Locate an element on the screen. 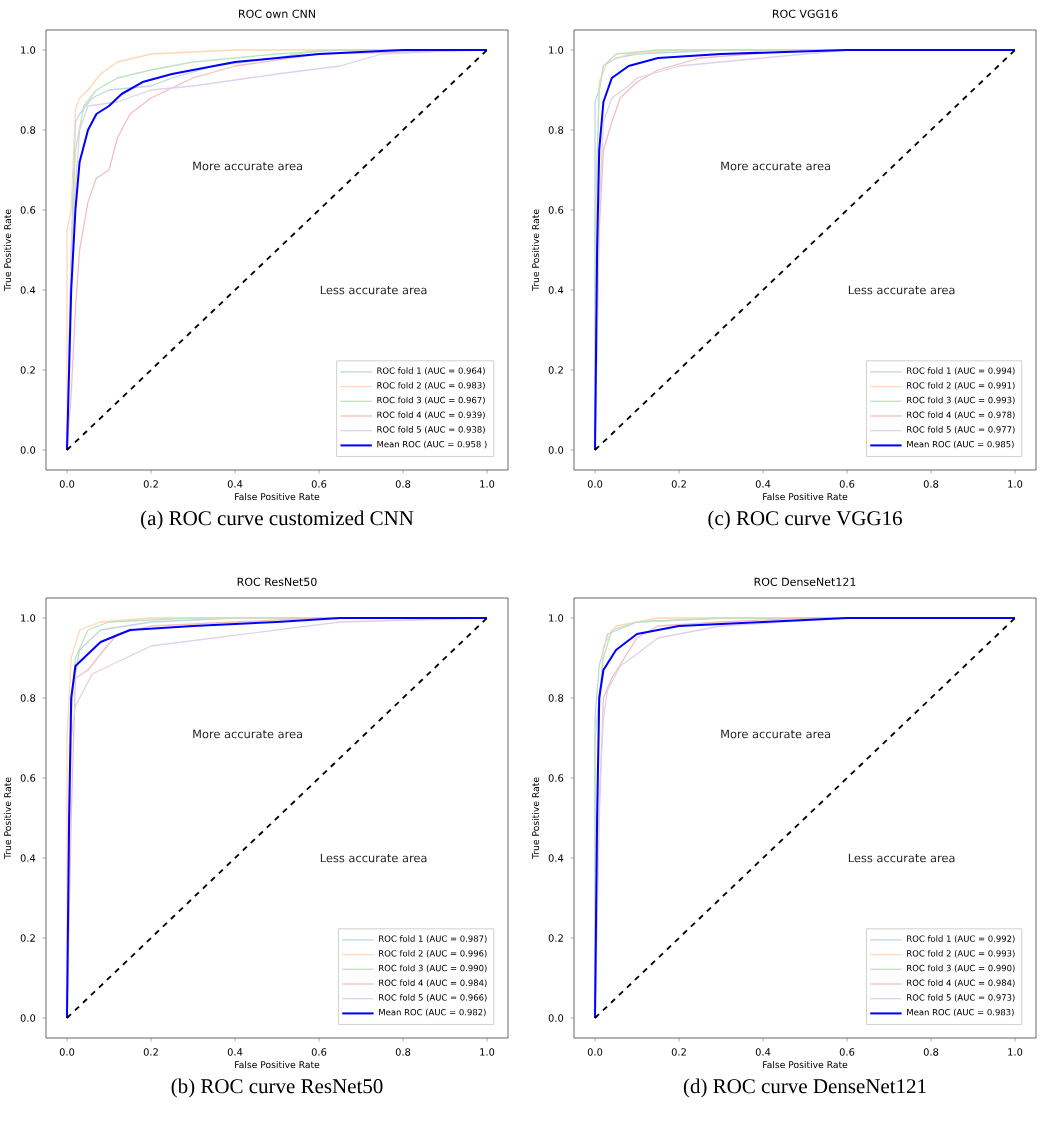 Image resolution: width=1047 pixels, height=1137 pixels. legend-label: ROC fold 2 (AUC = 0.993) is located at coordinates (961, 953).